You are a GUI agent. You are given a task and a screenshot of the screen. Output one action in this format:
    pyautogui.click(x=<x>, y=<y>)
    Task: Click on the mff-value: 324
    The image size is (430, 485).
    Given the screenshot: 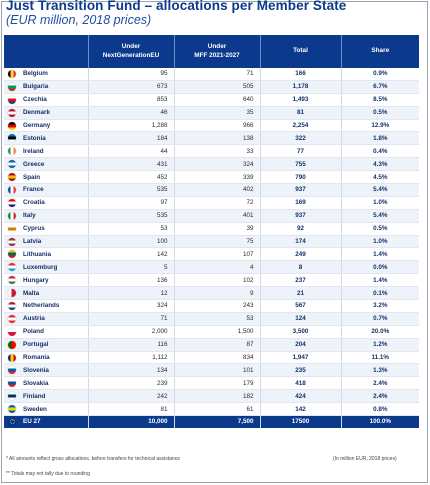 What is the action you would take?
    pyautogui.click(x=217, y=164)
    